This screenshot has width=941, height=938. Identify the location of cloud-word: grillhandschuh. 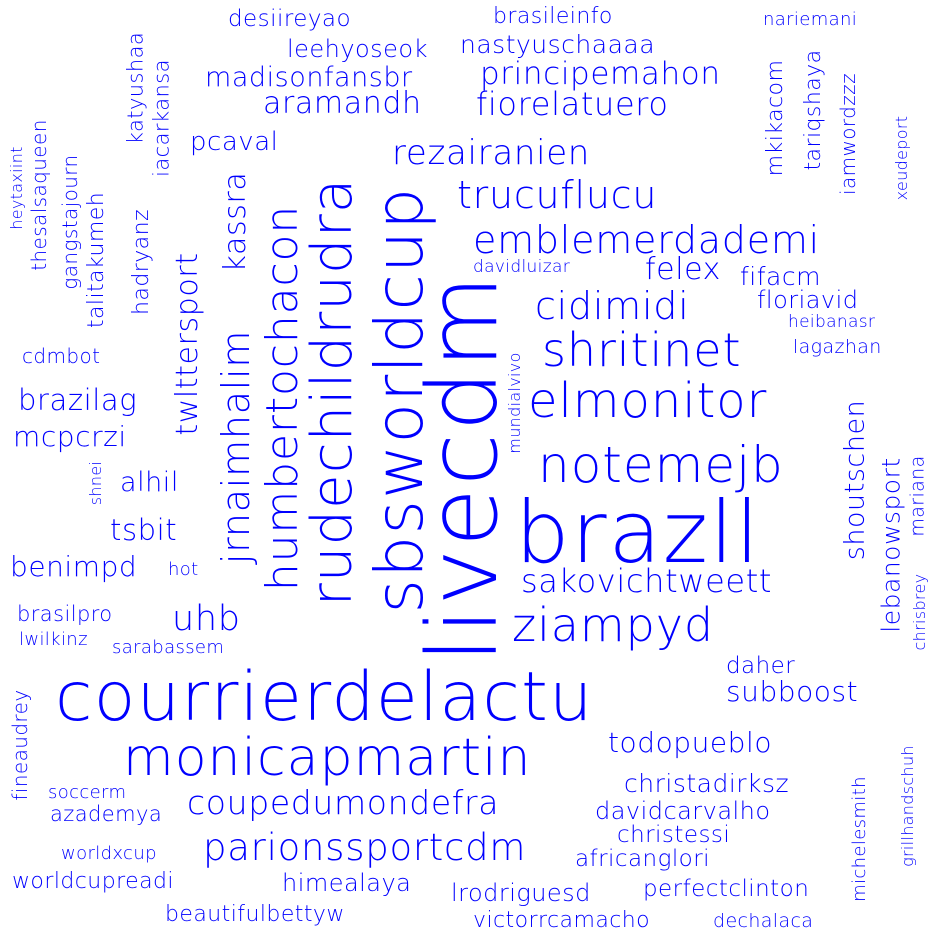
(907, 806).